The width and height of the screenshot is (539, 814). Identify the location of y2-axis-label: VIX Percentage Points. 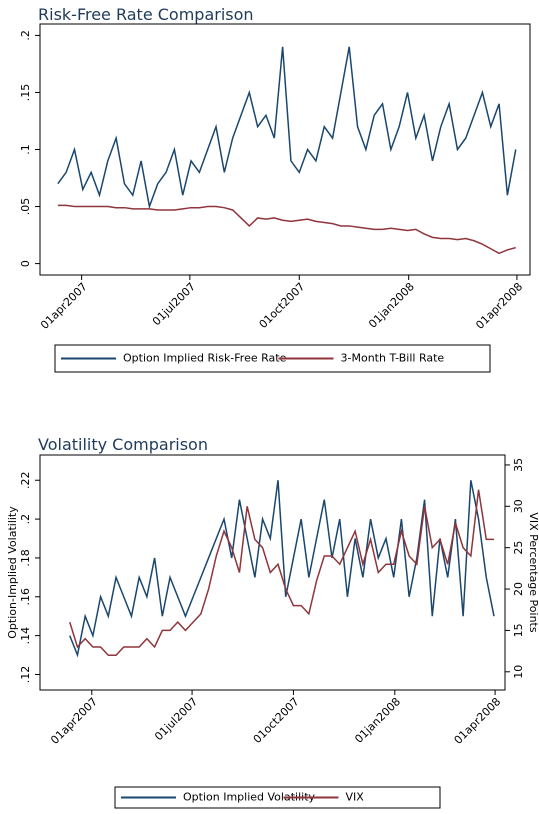
(533, 572).